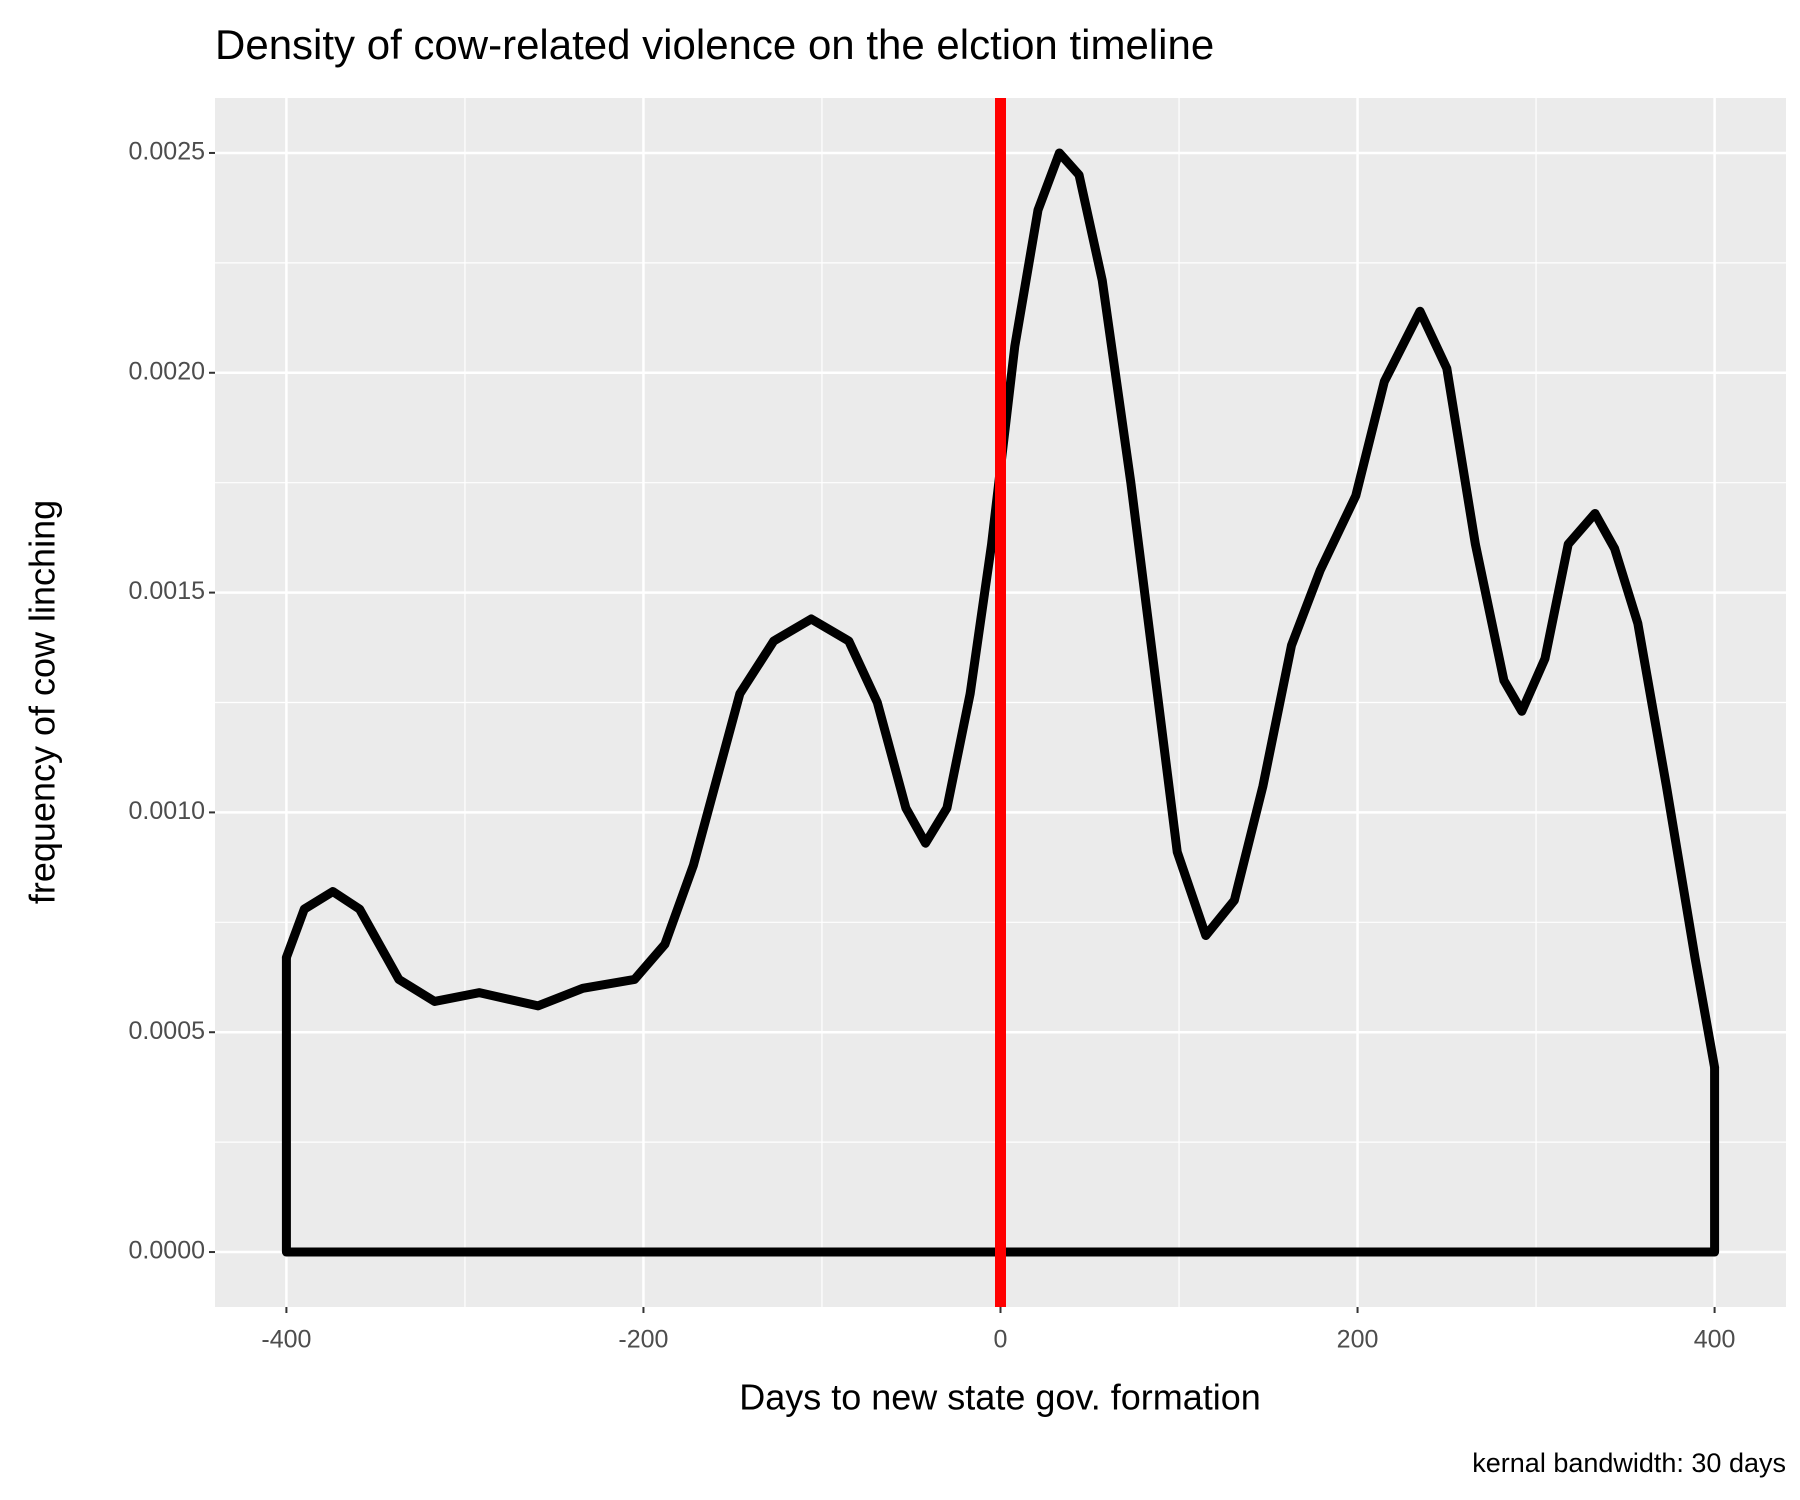 The width and height of the screenshot is (1800, 1500). I want to click on y-tick-label: 0.0010, so click(167, 811).